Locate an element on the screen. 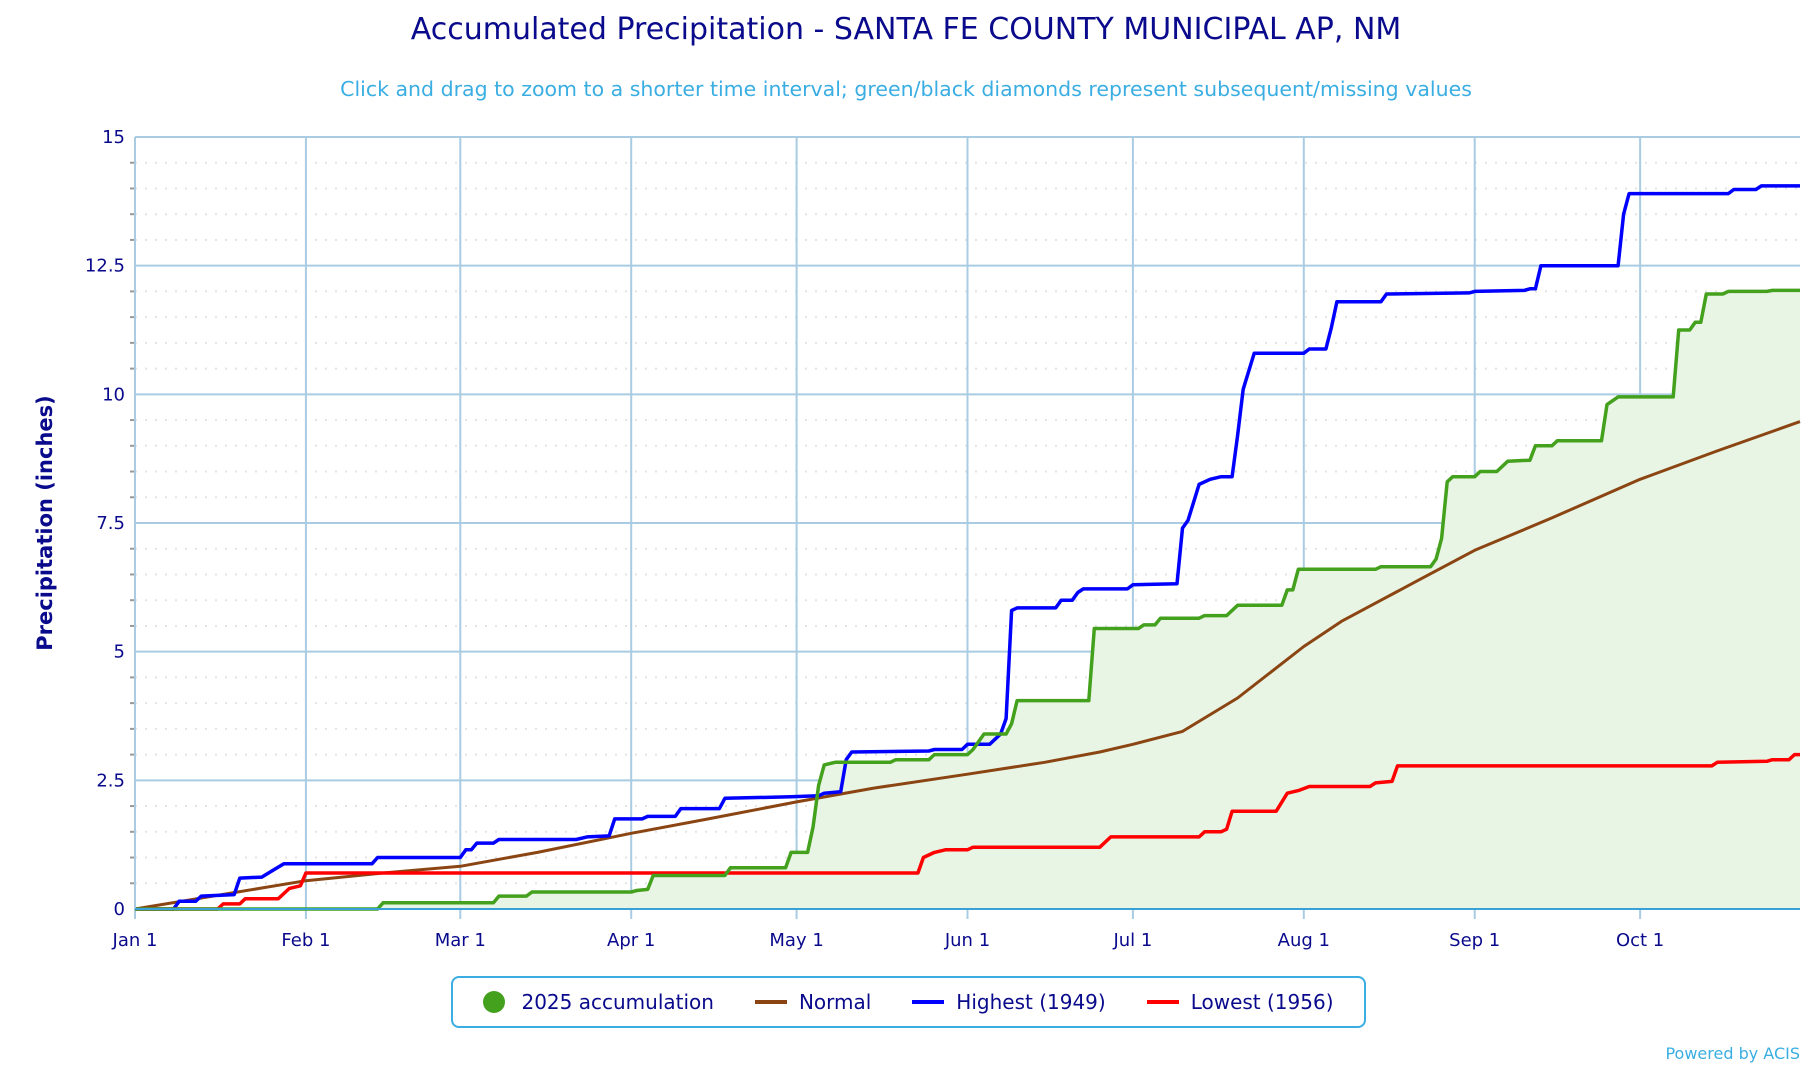 The image size is (1812, 1066). legend-item-lowest: Lowest (1956) is located at coordinates (1240, 1002).